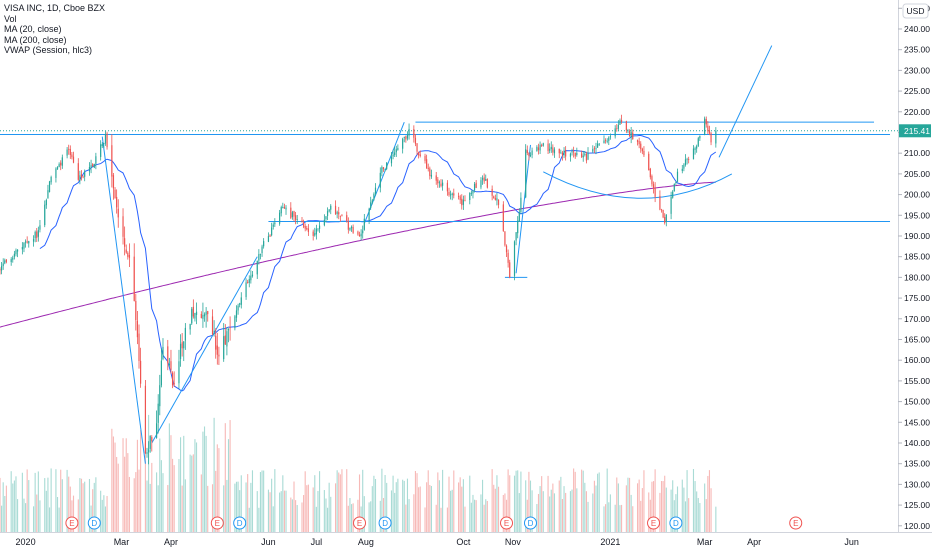 This screenshot has width=932, height=550. Describe the element at coordinates (366, 542) in the screenshot. I see `time-tick-label: Aug` at that location.